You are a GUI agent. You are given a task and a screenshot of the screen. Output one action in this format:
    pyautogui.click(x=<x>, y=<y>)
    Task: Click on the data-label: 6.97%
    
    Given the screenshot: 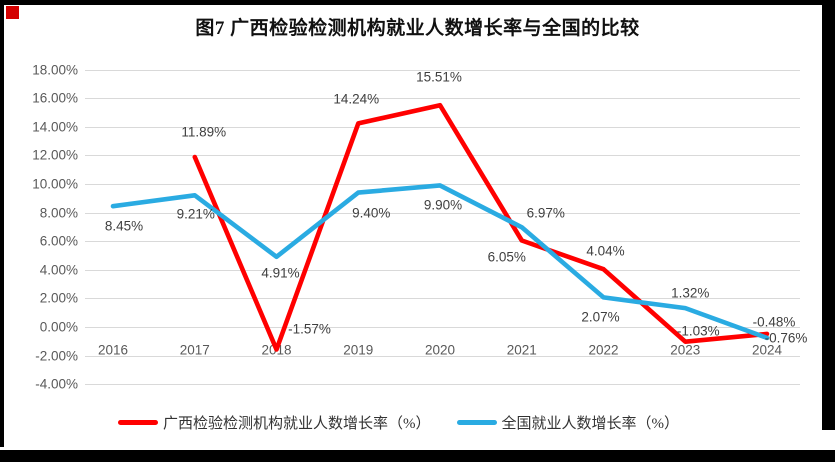 What is the action you would take?
    pyautogui.click(x=545, y=213)
    